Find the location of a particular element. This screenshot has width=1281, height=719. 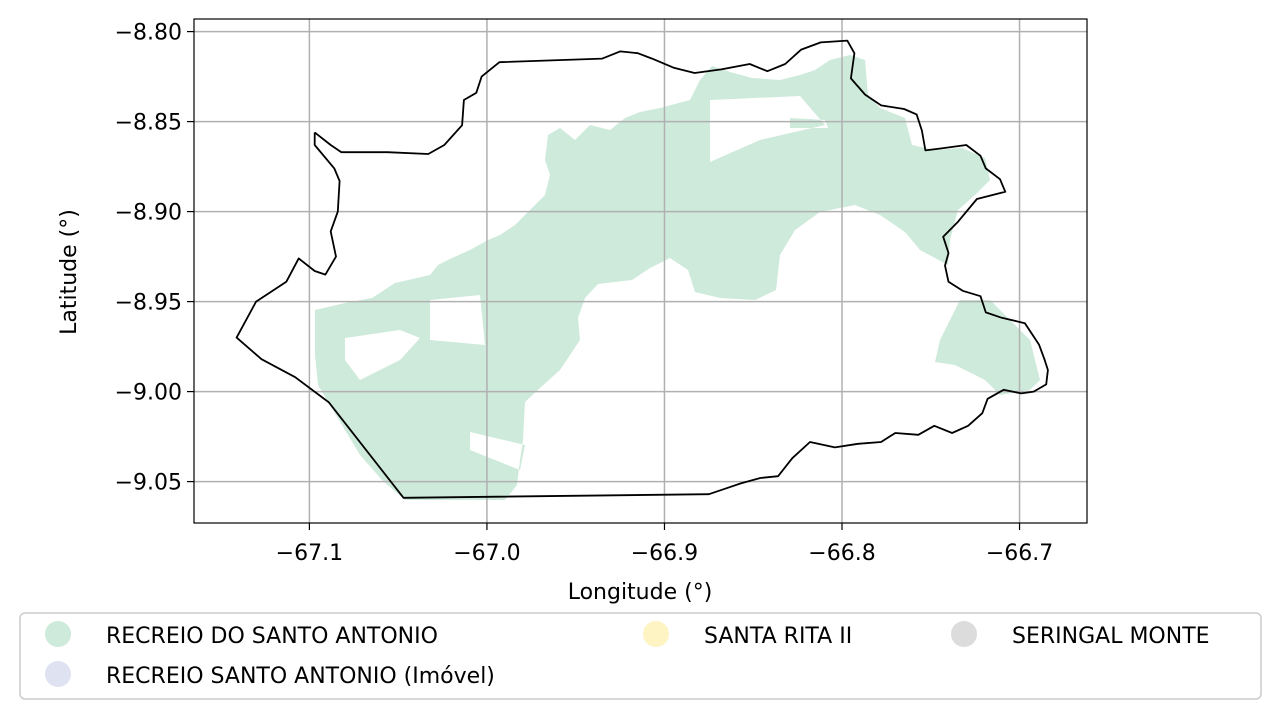

legend-label-recreio-do-santo-antonio: RECREIO DO SANTO ANTONIO is located at coordinates (272, 636).